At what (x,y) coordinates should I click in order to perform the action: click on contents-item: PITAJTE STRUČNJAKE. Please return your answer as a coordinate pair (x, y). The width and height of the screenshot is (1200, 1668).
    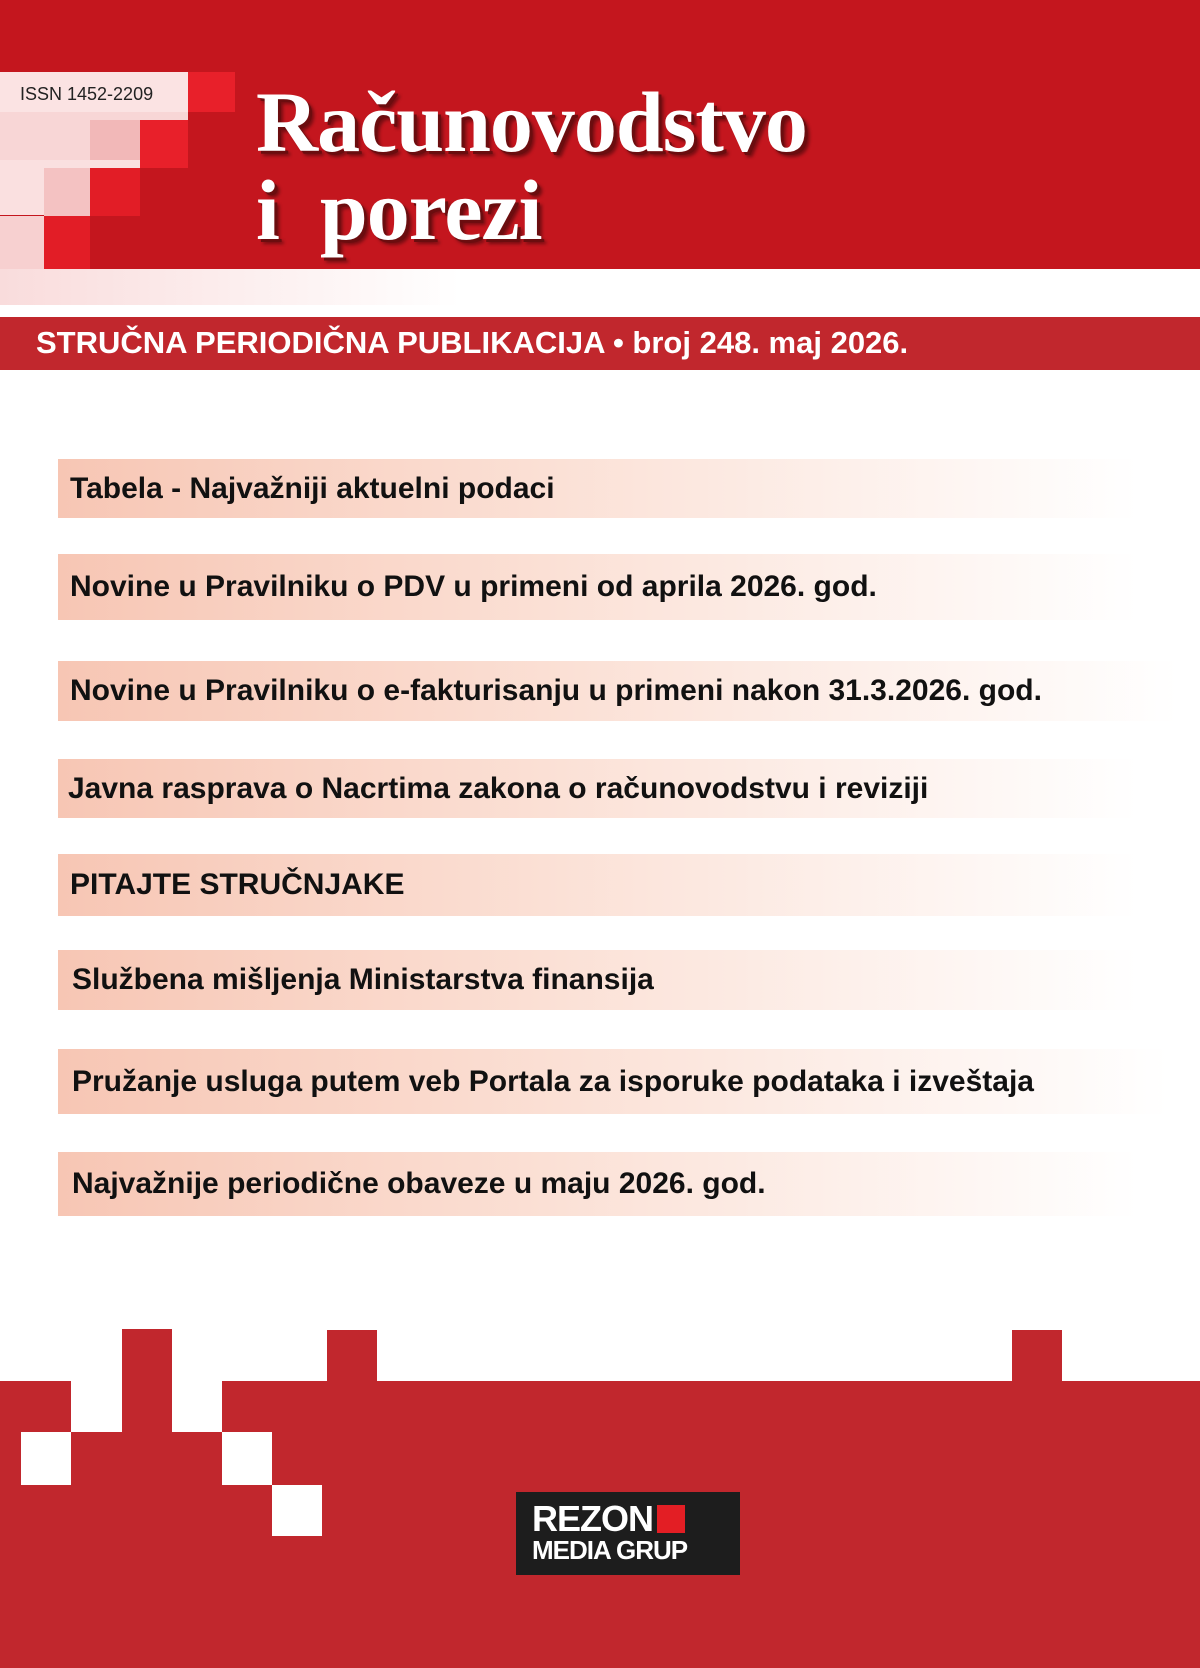
    Looking at the image, I should click on (598, 885).